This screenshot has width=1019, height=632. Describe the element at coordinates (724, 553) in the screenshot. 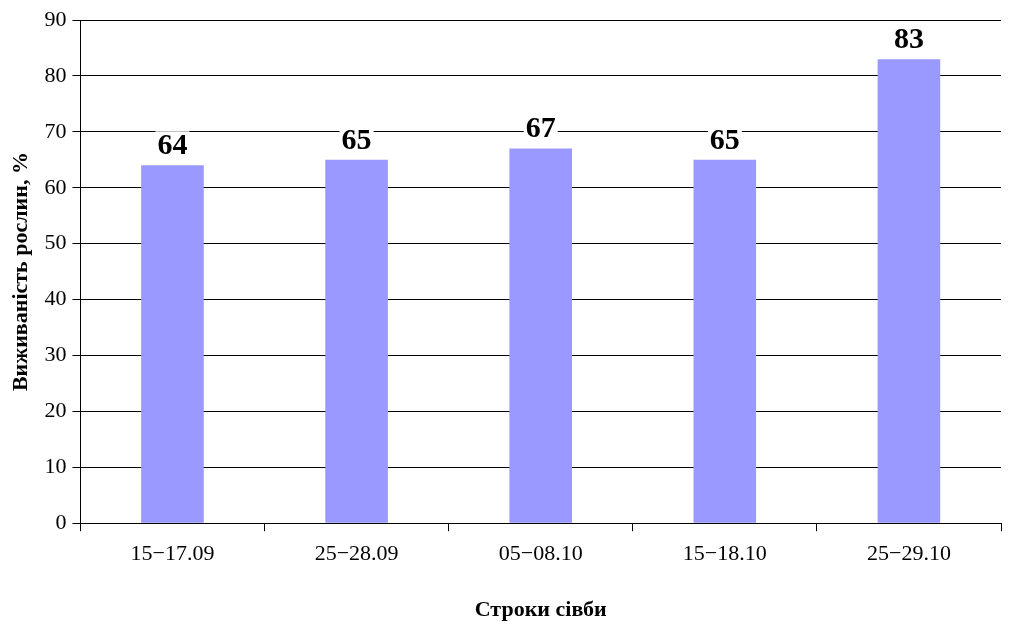

I see `x-tick-label: 15−18.10` at that location.